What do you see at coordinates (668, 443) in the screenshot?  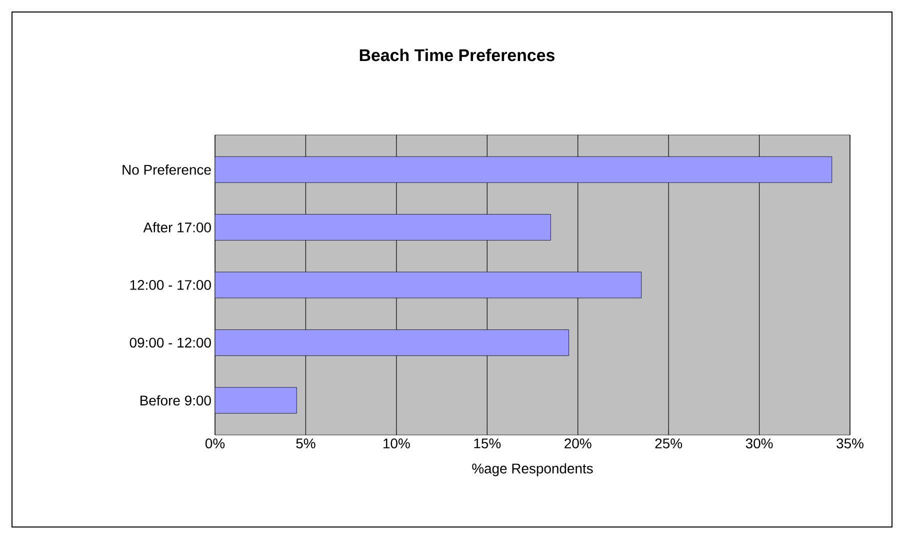 I see `x-tick-label: 25%` at bounding box center [668, 443].